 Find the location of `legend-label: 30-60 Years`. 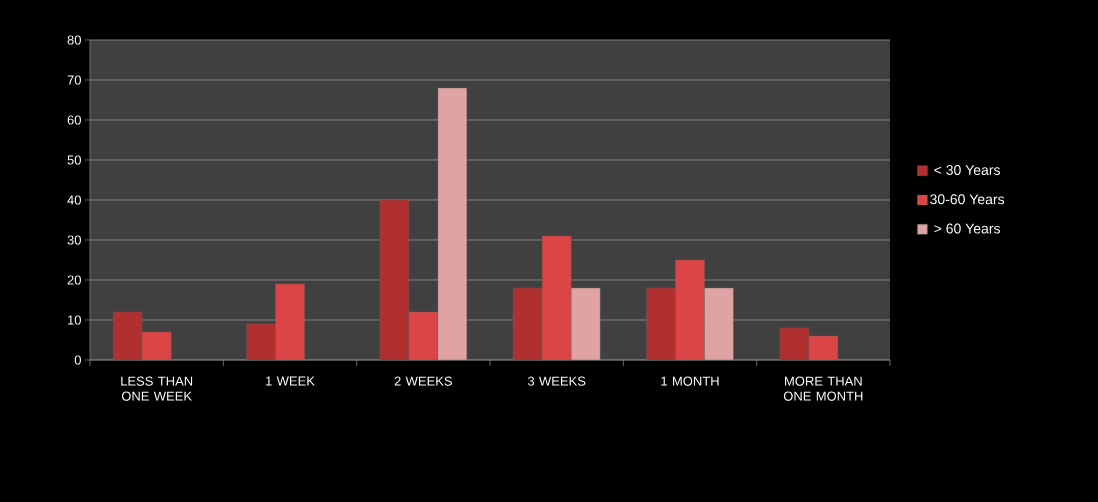

legend-label: 30-60 Years is located at coordinates (967, 199).